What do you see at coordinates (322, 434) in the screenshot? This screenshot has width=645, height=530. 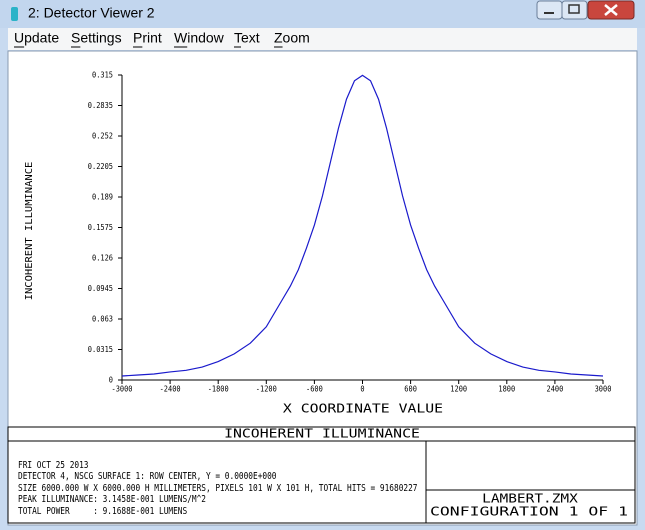 I see `footer-title: INCOHERENT ILLUMINANCE` at bounding box center [322, 434].